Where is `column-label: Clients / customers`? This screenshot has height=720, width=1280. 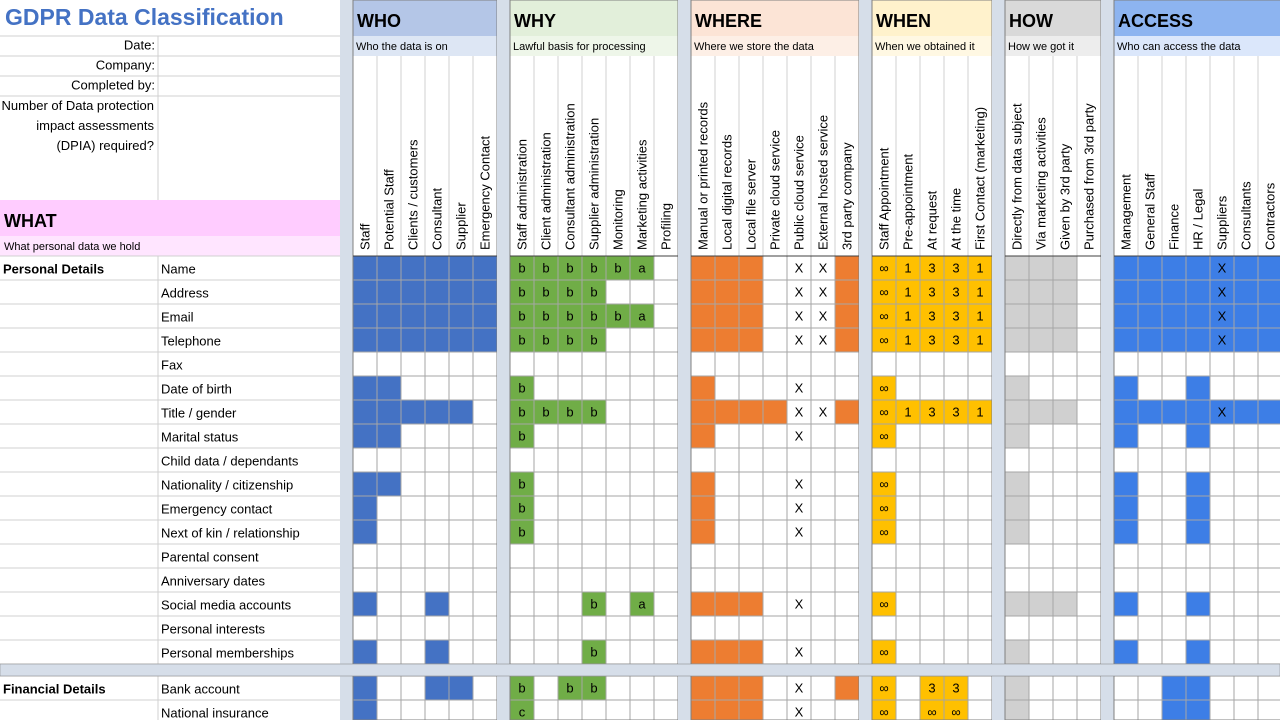 column-label: Clients / customers is located at coordinates (412, 194).